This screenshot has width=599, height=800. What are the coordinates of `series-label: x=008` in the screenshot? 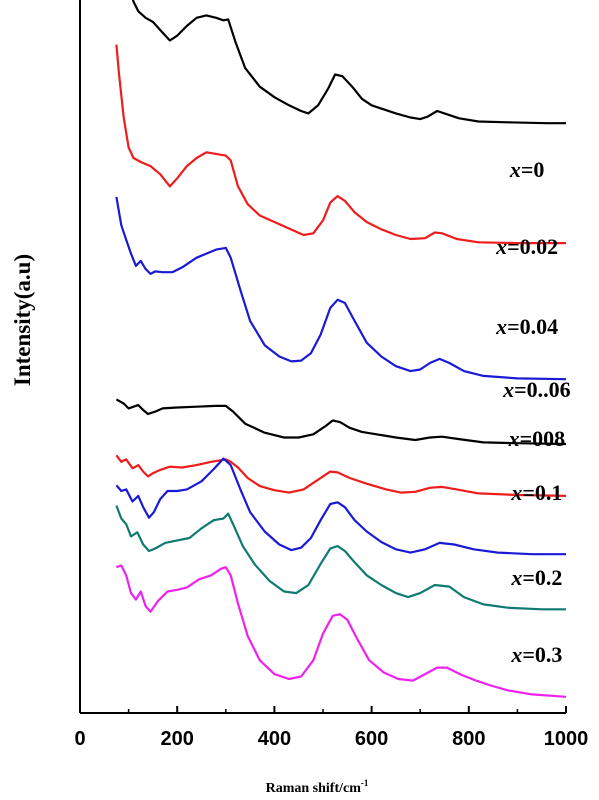 It's located at (537, 438).